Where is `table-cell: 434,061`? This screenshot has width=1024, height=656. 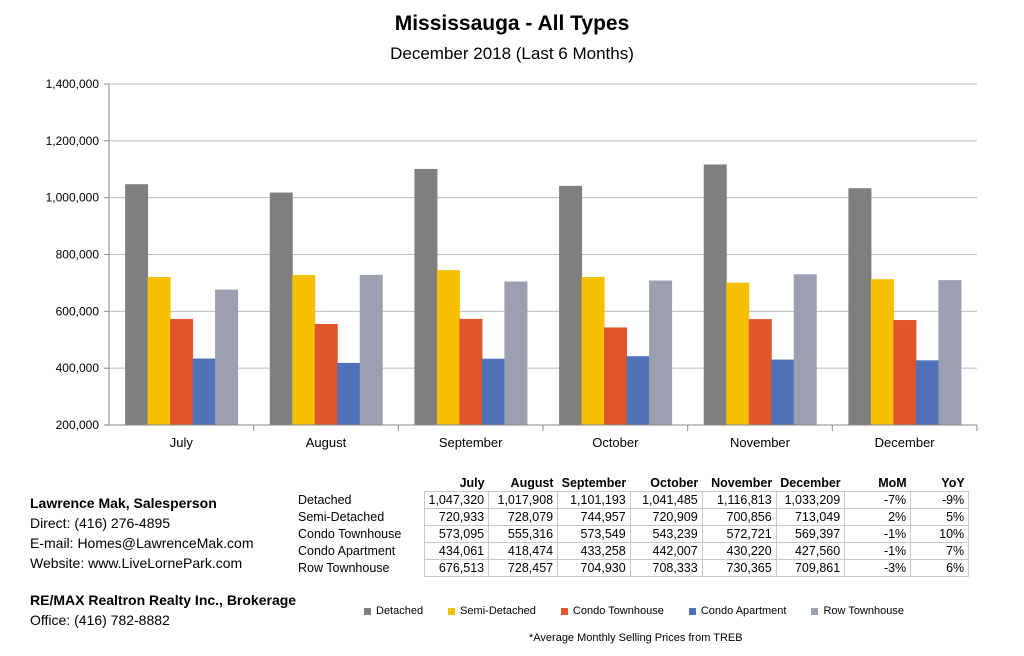
table-cell: 434,061 is located at coordinates (456, 551).